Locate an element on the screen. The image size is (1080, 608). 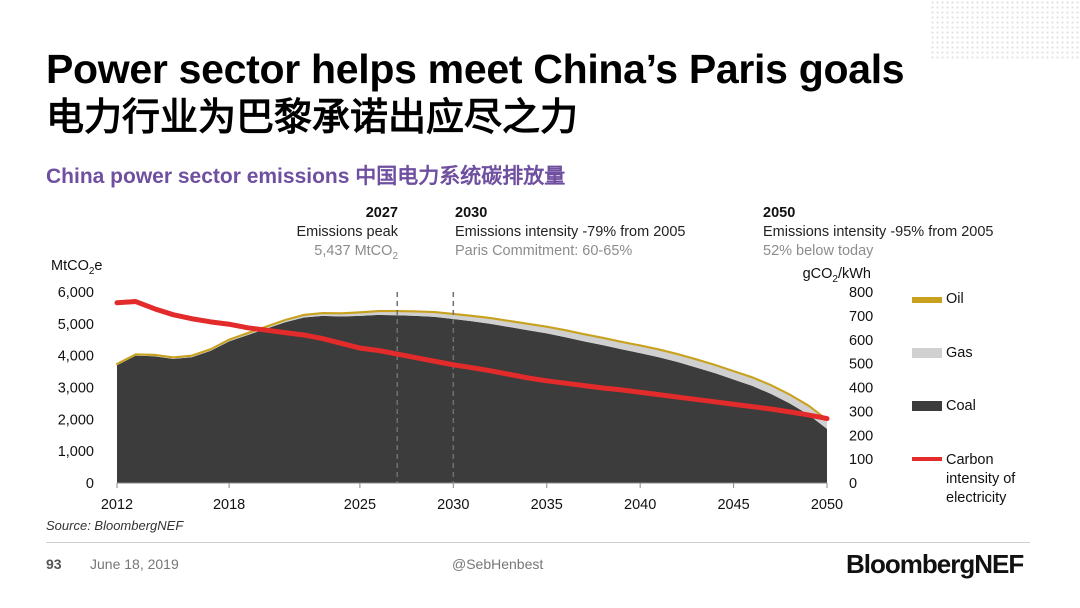
x-tick-label: 2030 is located at coordinates (453, 505).